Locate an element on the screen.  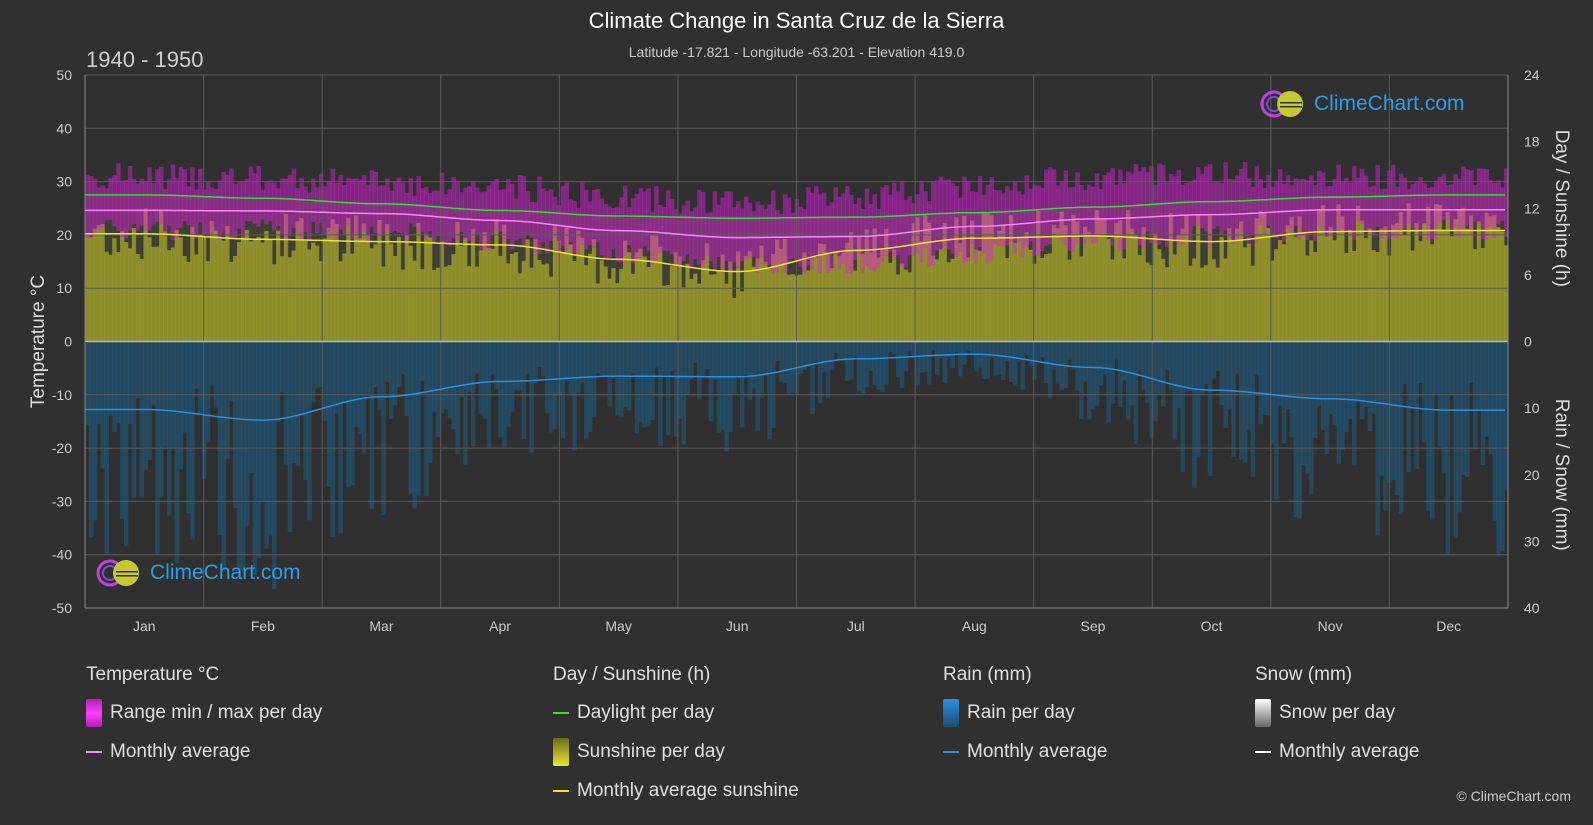
legend-item-rain: Rain per day is located at coordinates (1025, 713).